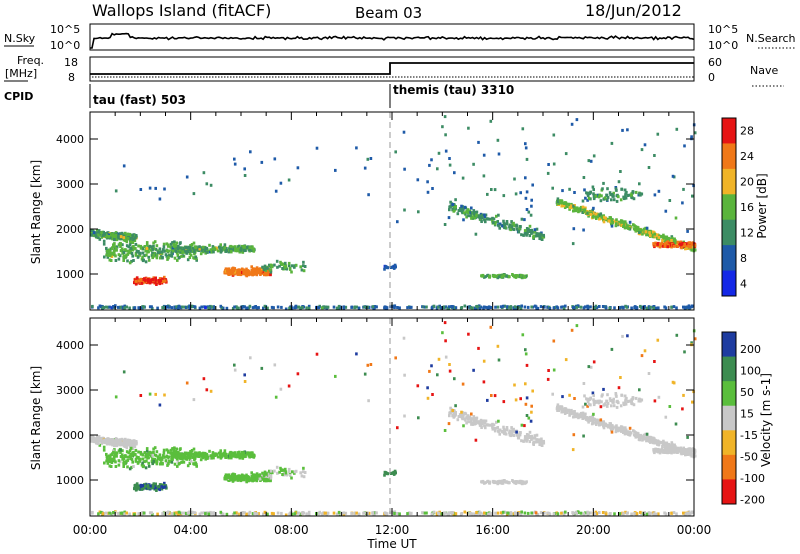 This screenshot has height=554, width=800. Describe the element at coordinates (392, 69) in the screenshot. I see `freq-strip` at that location.